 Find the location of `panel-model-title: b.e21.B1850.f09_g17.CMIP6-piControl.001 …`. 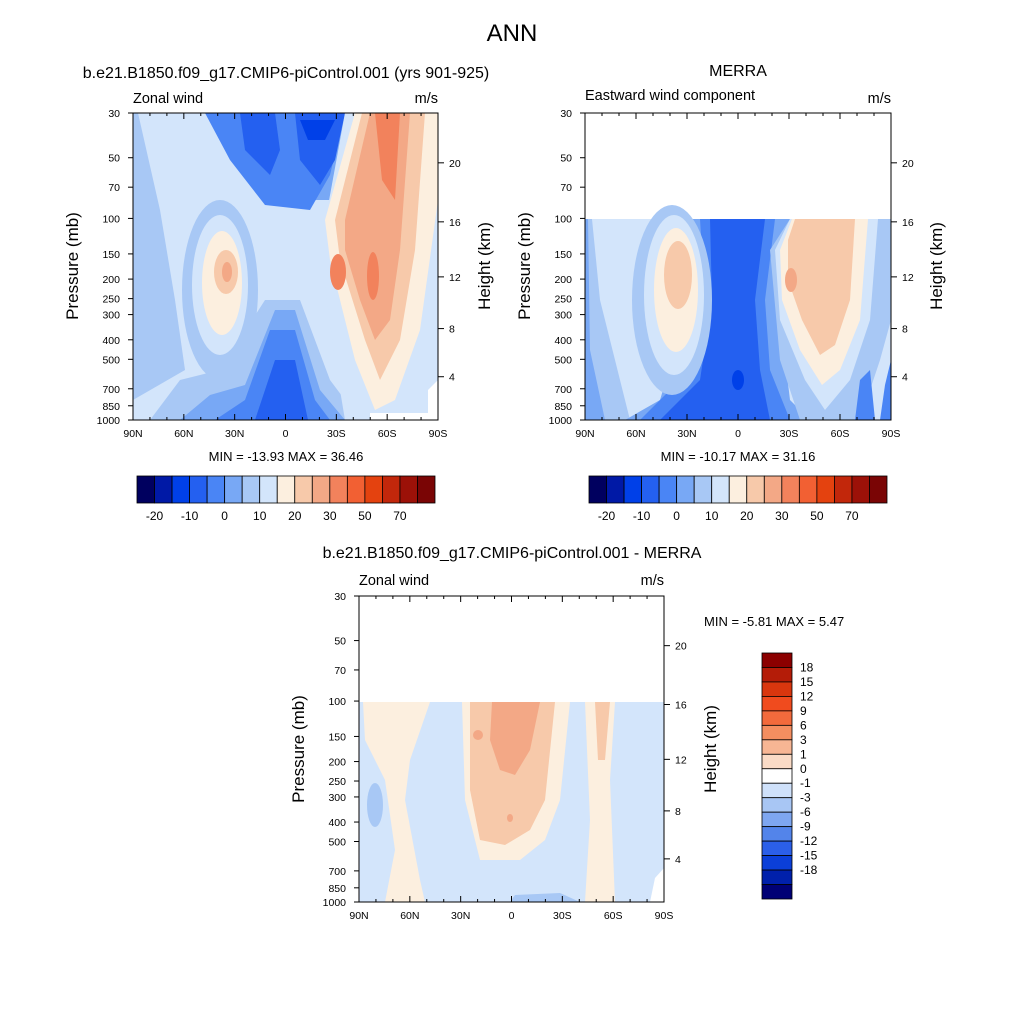

panel-model-title: b.e21.B1850.f09_g17.CMIP6-piControl.001 … is located at coordinates (286, 73).